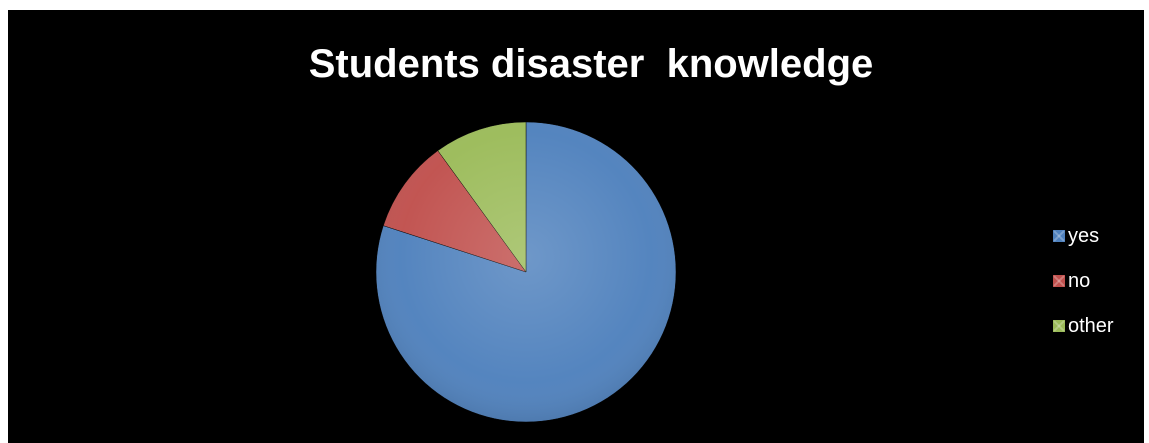  What do you see at coordinates (1059, 235) in the screenshot?
I see `legend-swatch-yes` at bounding box center [1059, 235].